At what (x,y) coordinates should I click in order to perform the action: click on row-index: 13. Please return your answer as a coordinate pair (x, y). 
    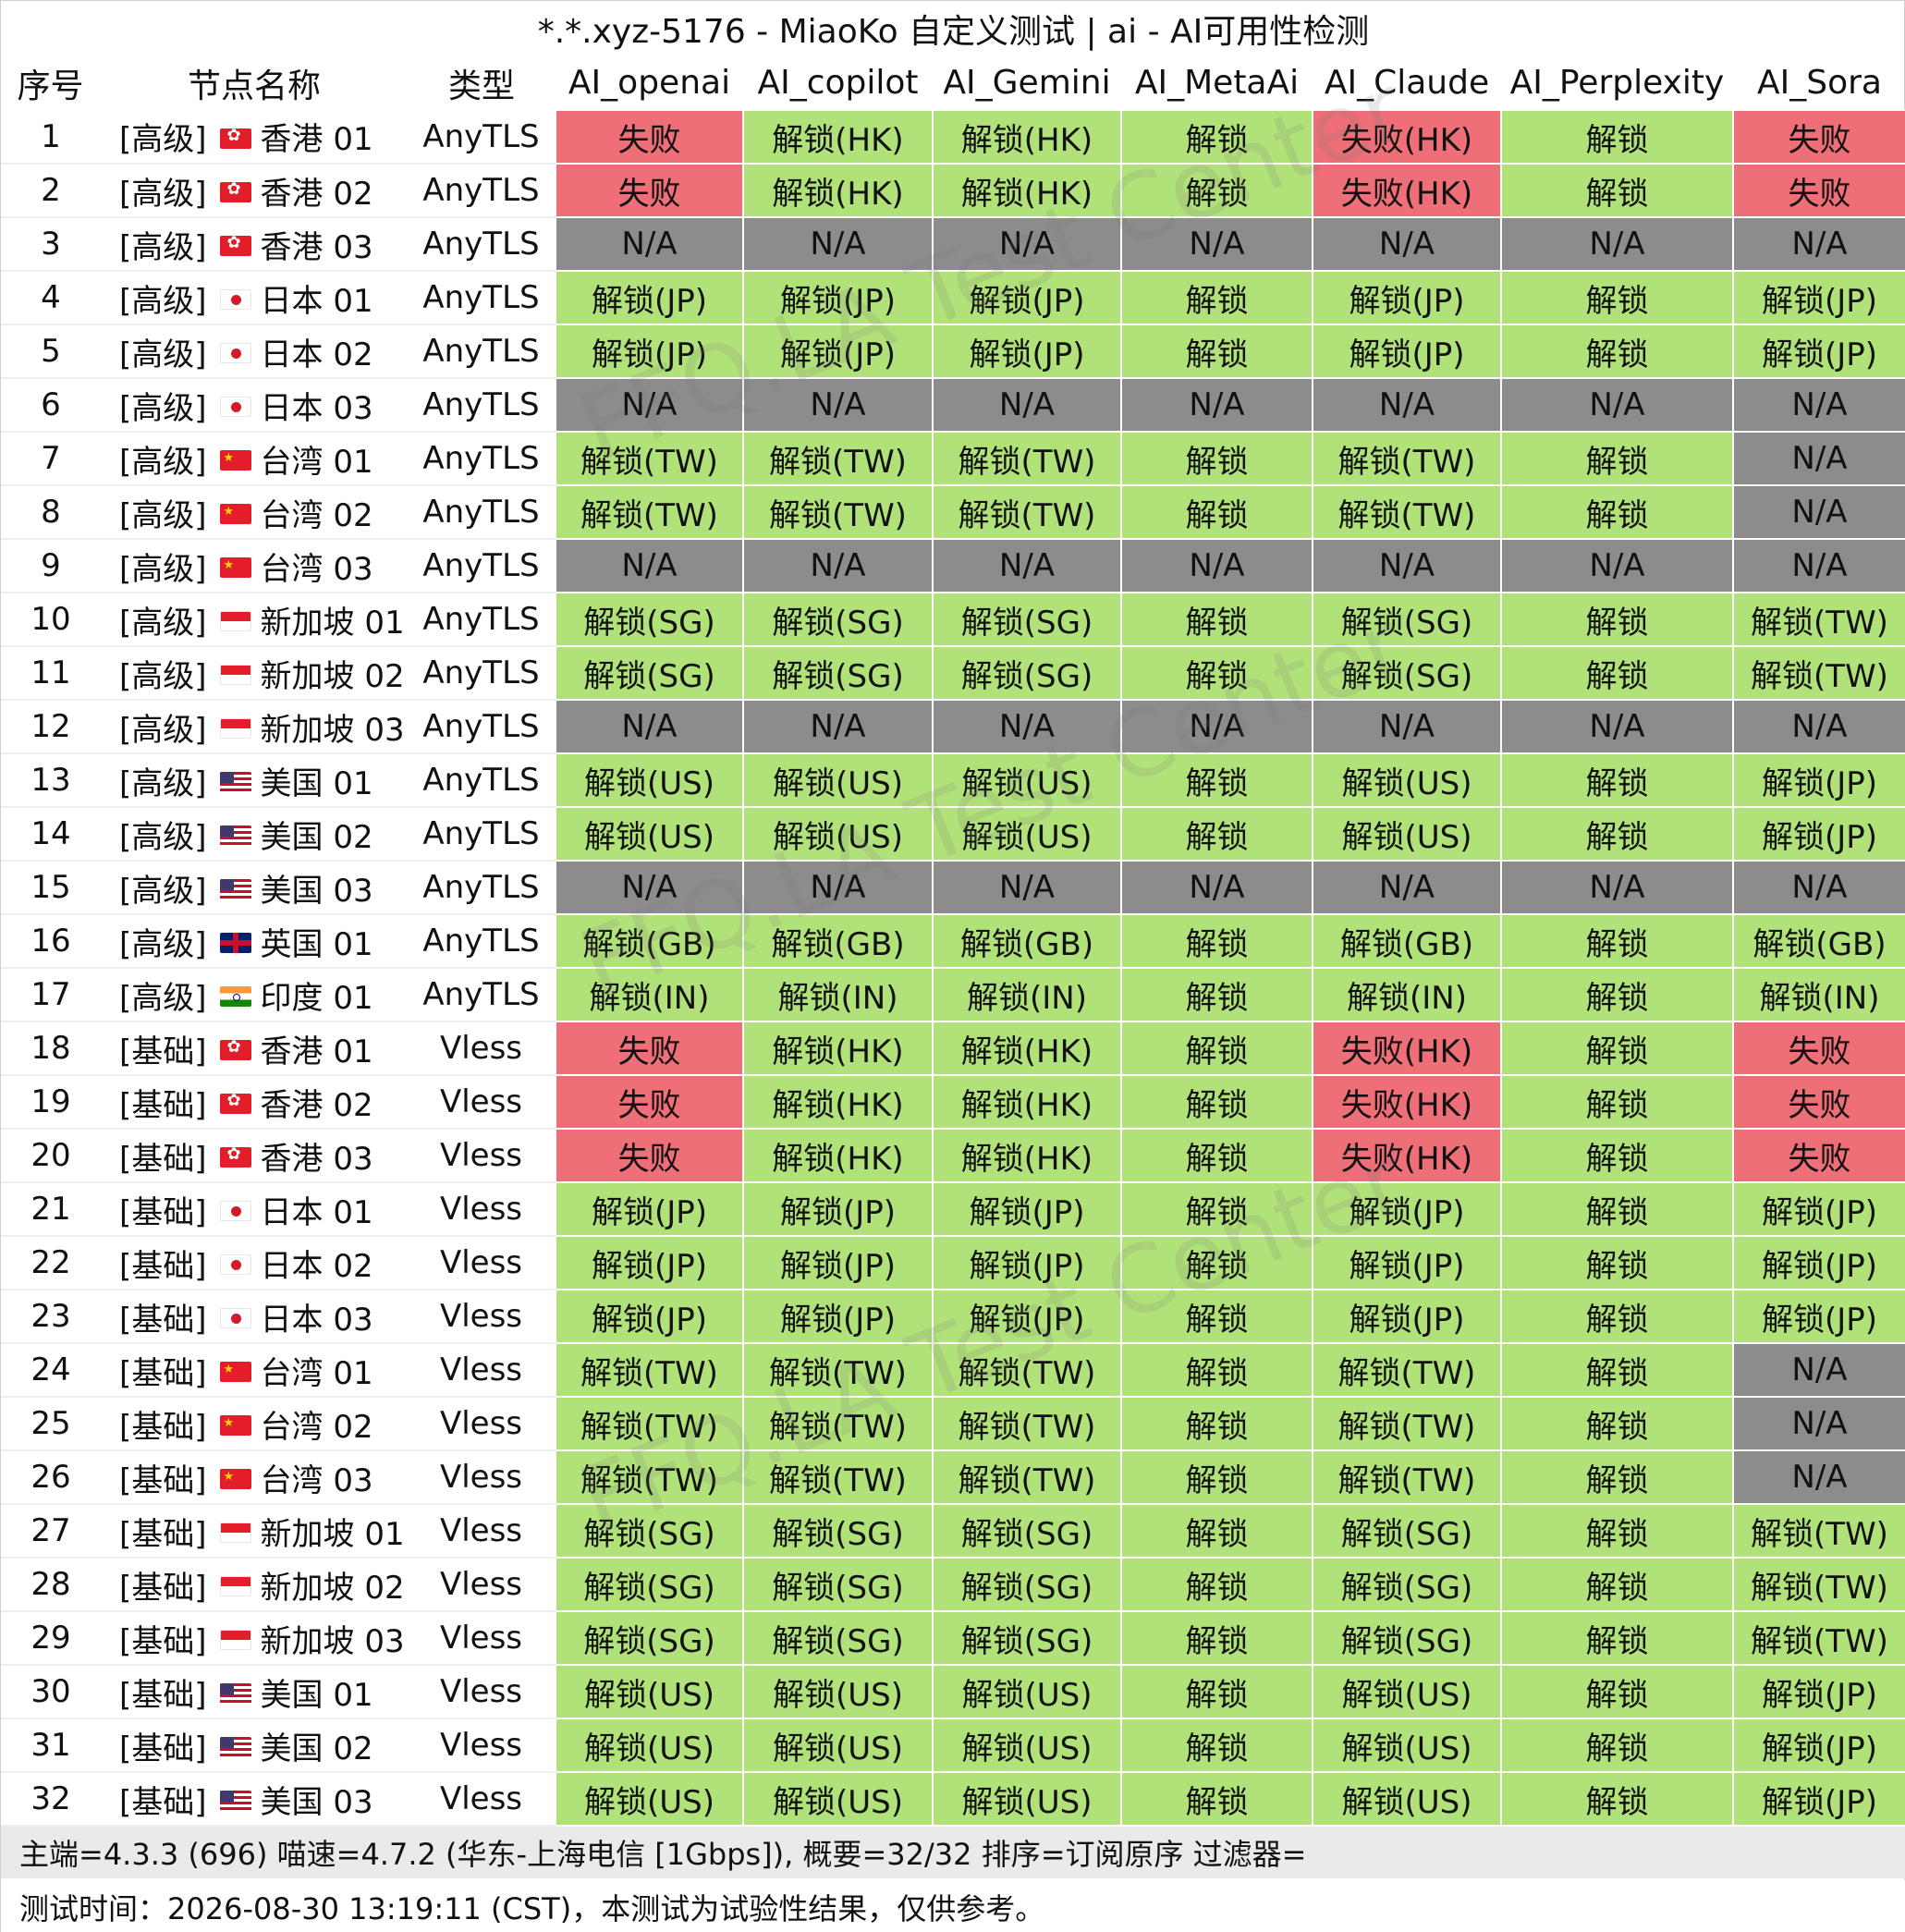
    Looking at the image, I should click on (51, 780).